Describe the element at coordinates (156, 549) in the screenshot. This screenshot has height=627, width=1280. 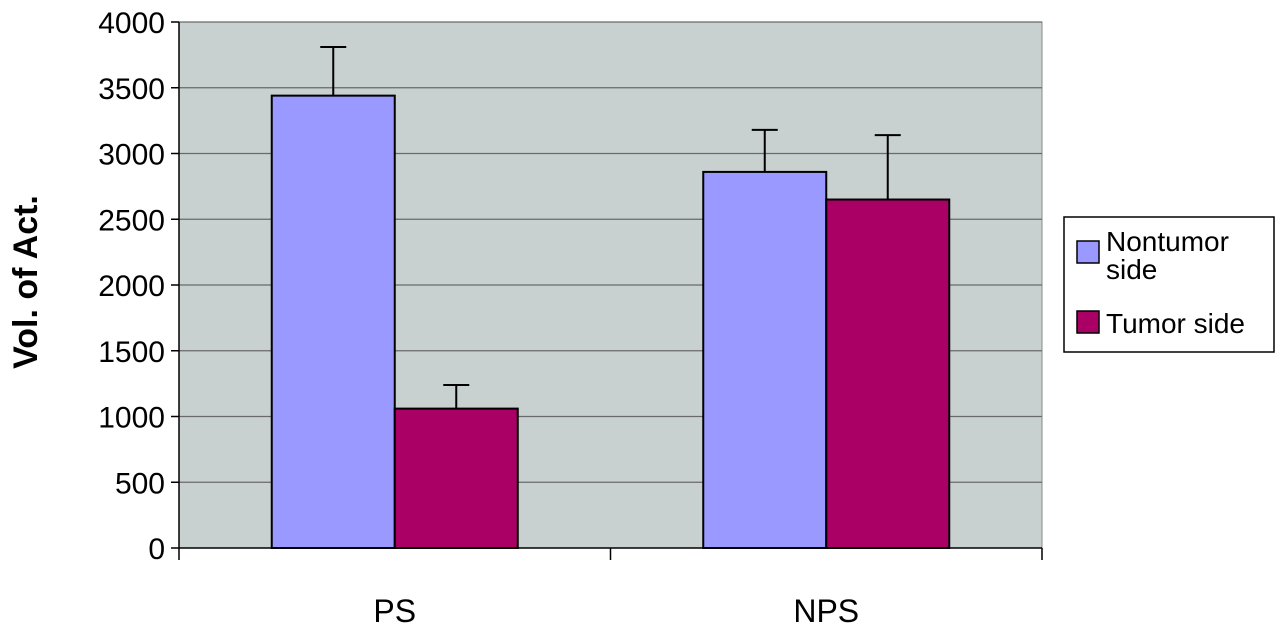
I see `y-tick-label: 0` at that location.